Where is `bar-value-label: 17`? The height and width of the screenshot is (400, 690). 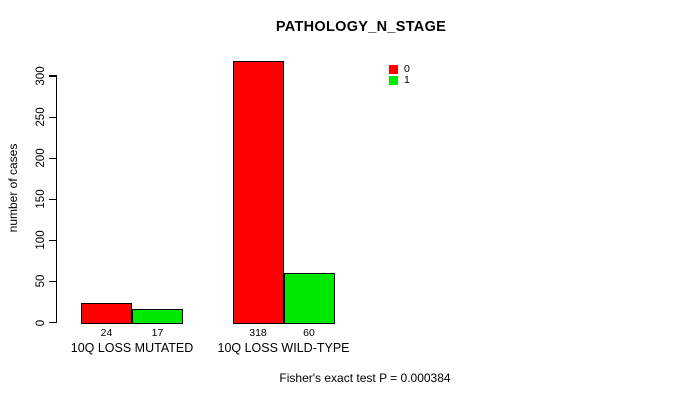
bar-value-label: 17 is located at coordinates (157, 332).